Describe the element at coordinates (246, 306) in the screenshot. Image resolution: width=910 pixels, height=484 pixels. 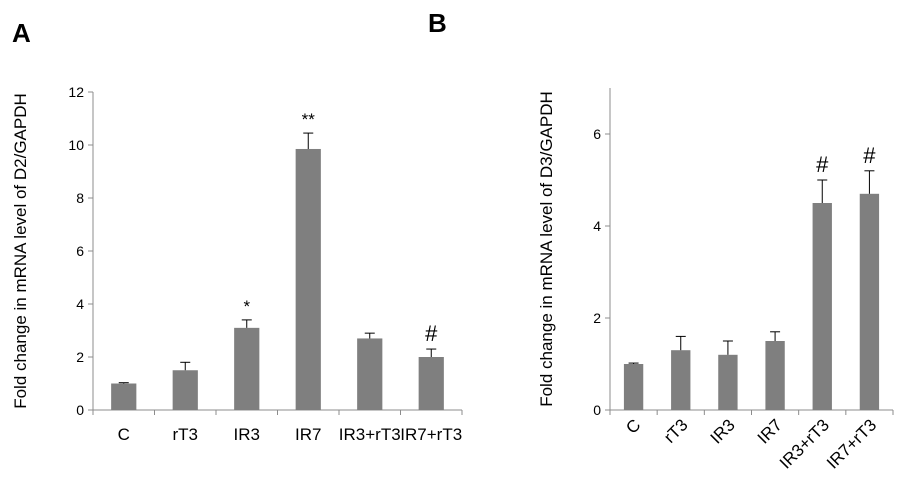
I see `chart-a-annotation: *` at that location.